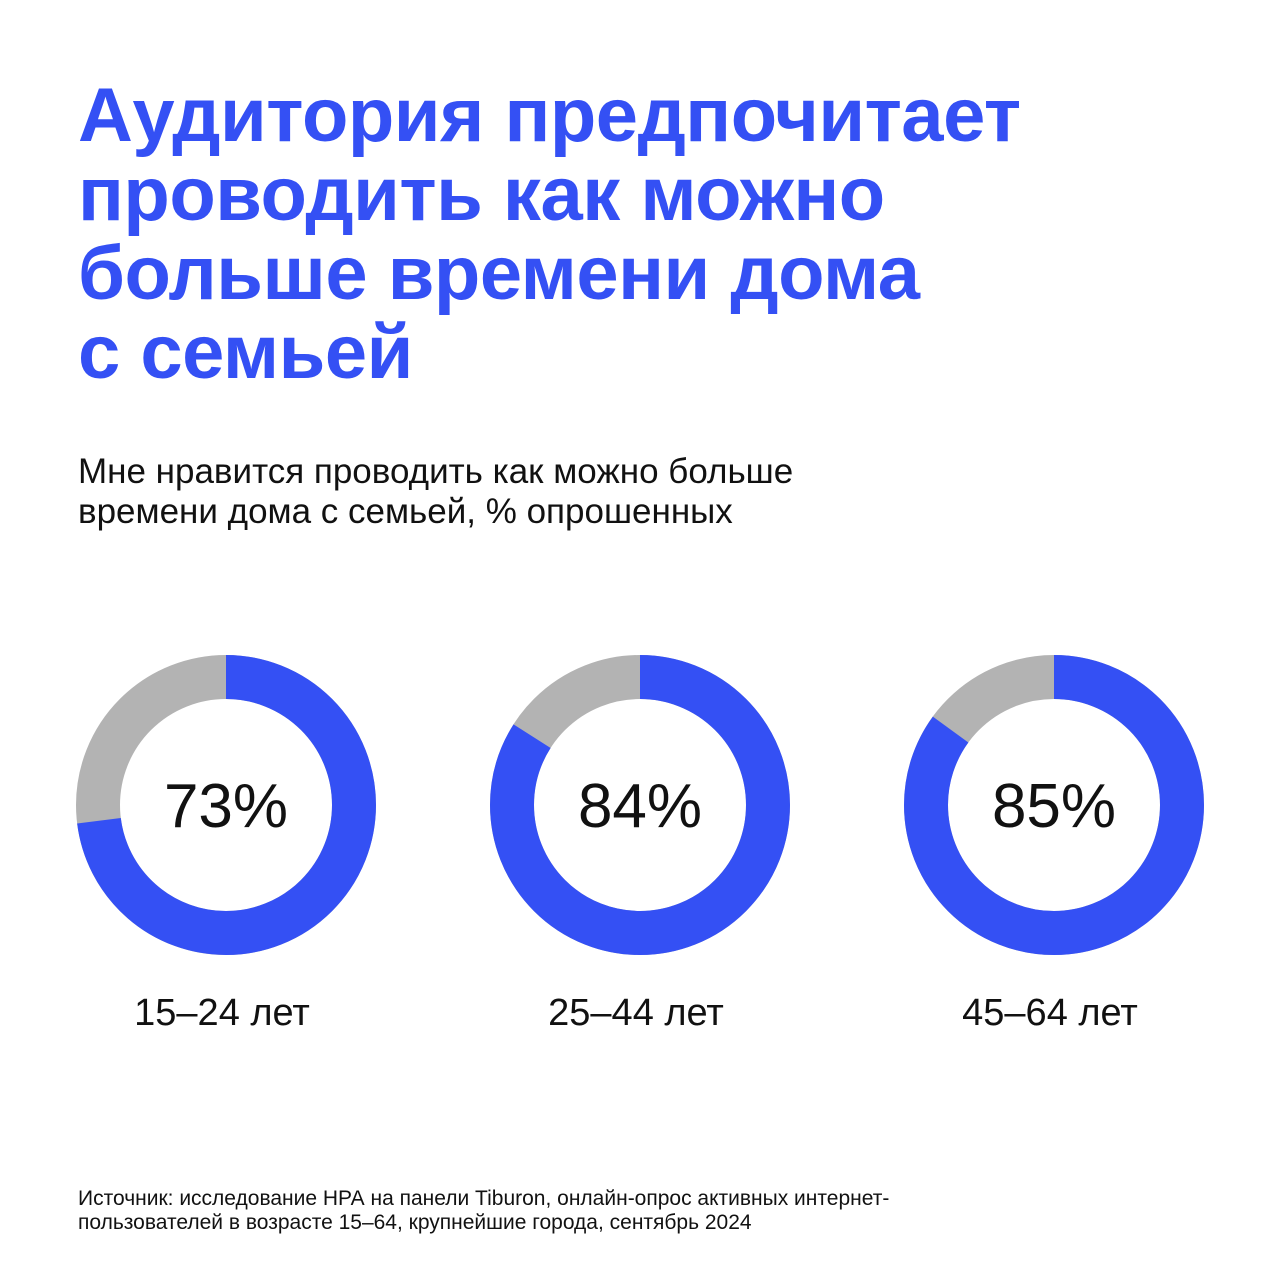 Image resolution: width=1280 pixels, height=1280 pixels. I want to click on age-group-label: 45–64 лет, so click(1050, 1013).